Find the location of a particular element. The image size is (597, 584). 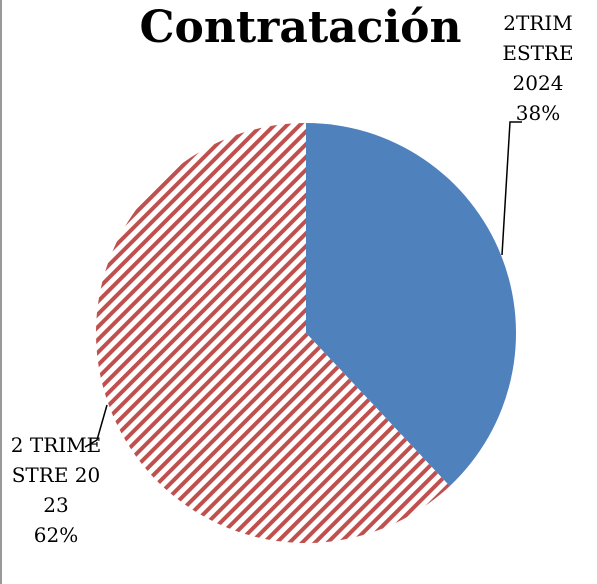

category-label: 2 TRIMESTRE 2023 is located at coordinates (56, 475).